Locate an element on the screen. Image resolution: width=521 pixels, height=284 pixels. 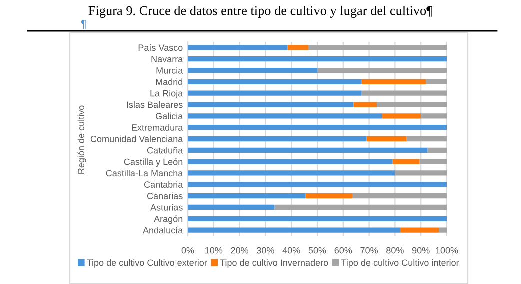
x-tick-label: 10% is located at coordinates (214, 250).